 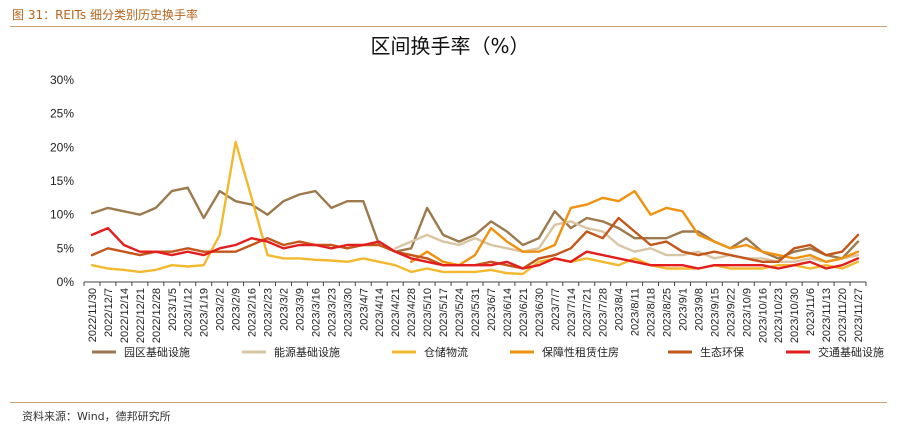 What do you see at coordinates (173, 309) in the screenshot?
I see `x-tick-label: 2023/1/5` at bounding box center [173, 309].